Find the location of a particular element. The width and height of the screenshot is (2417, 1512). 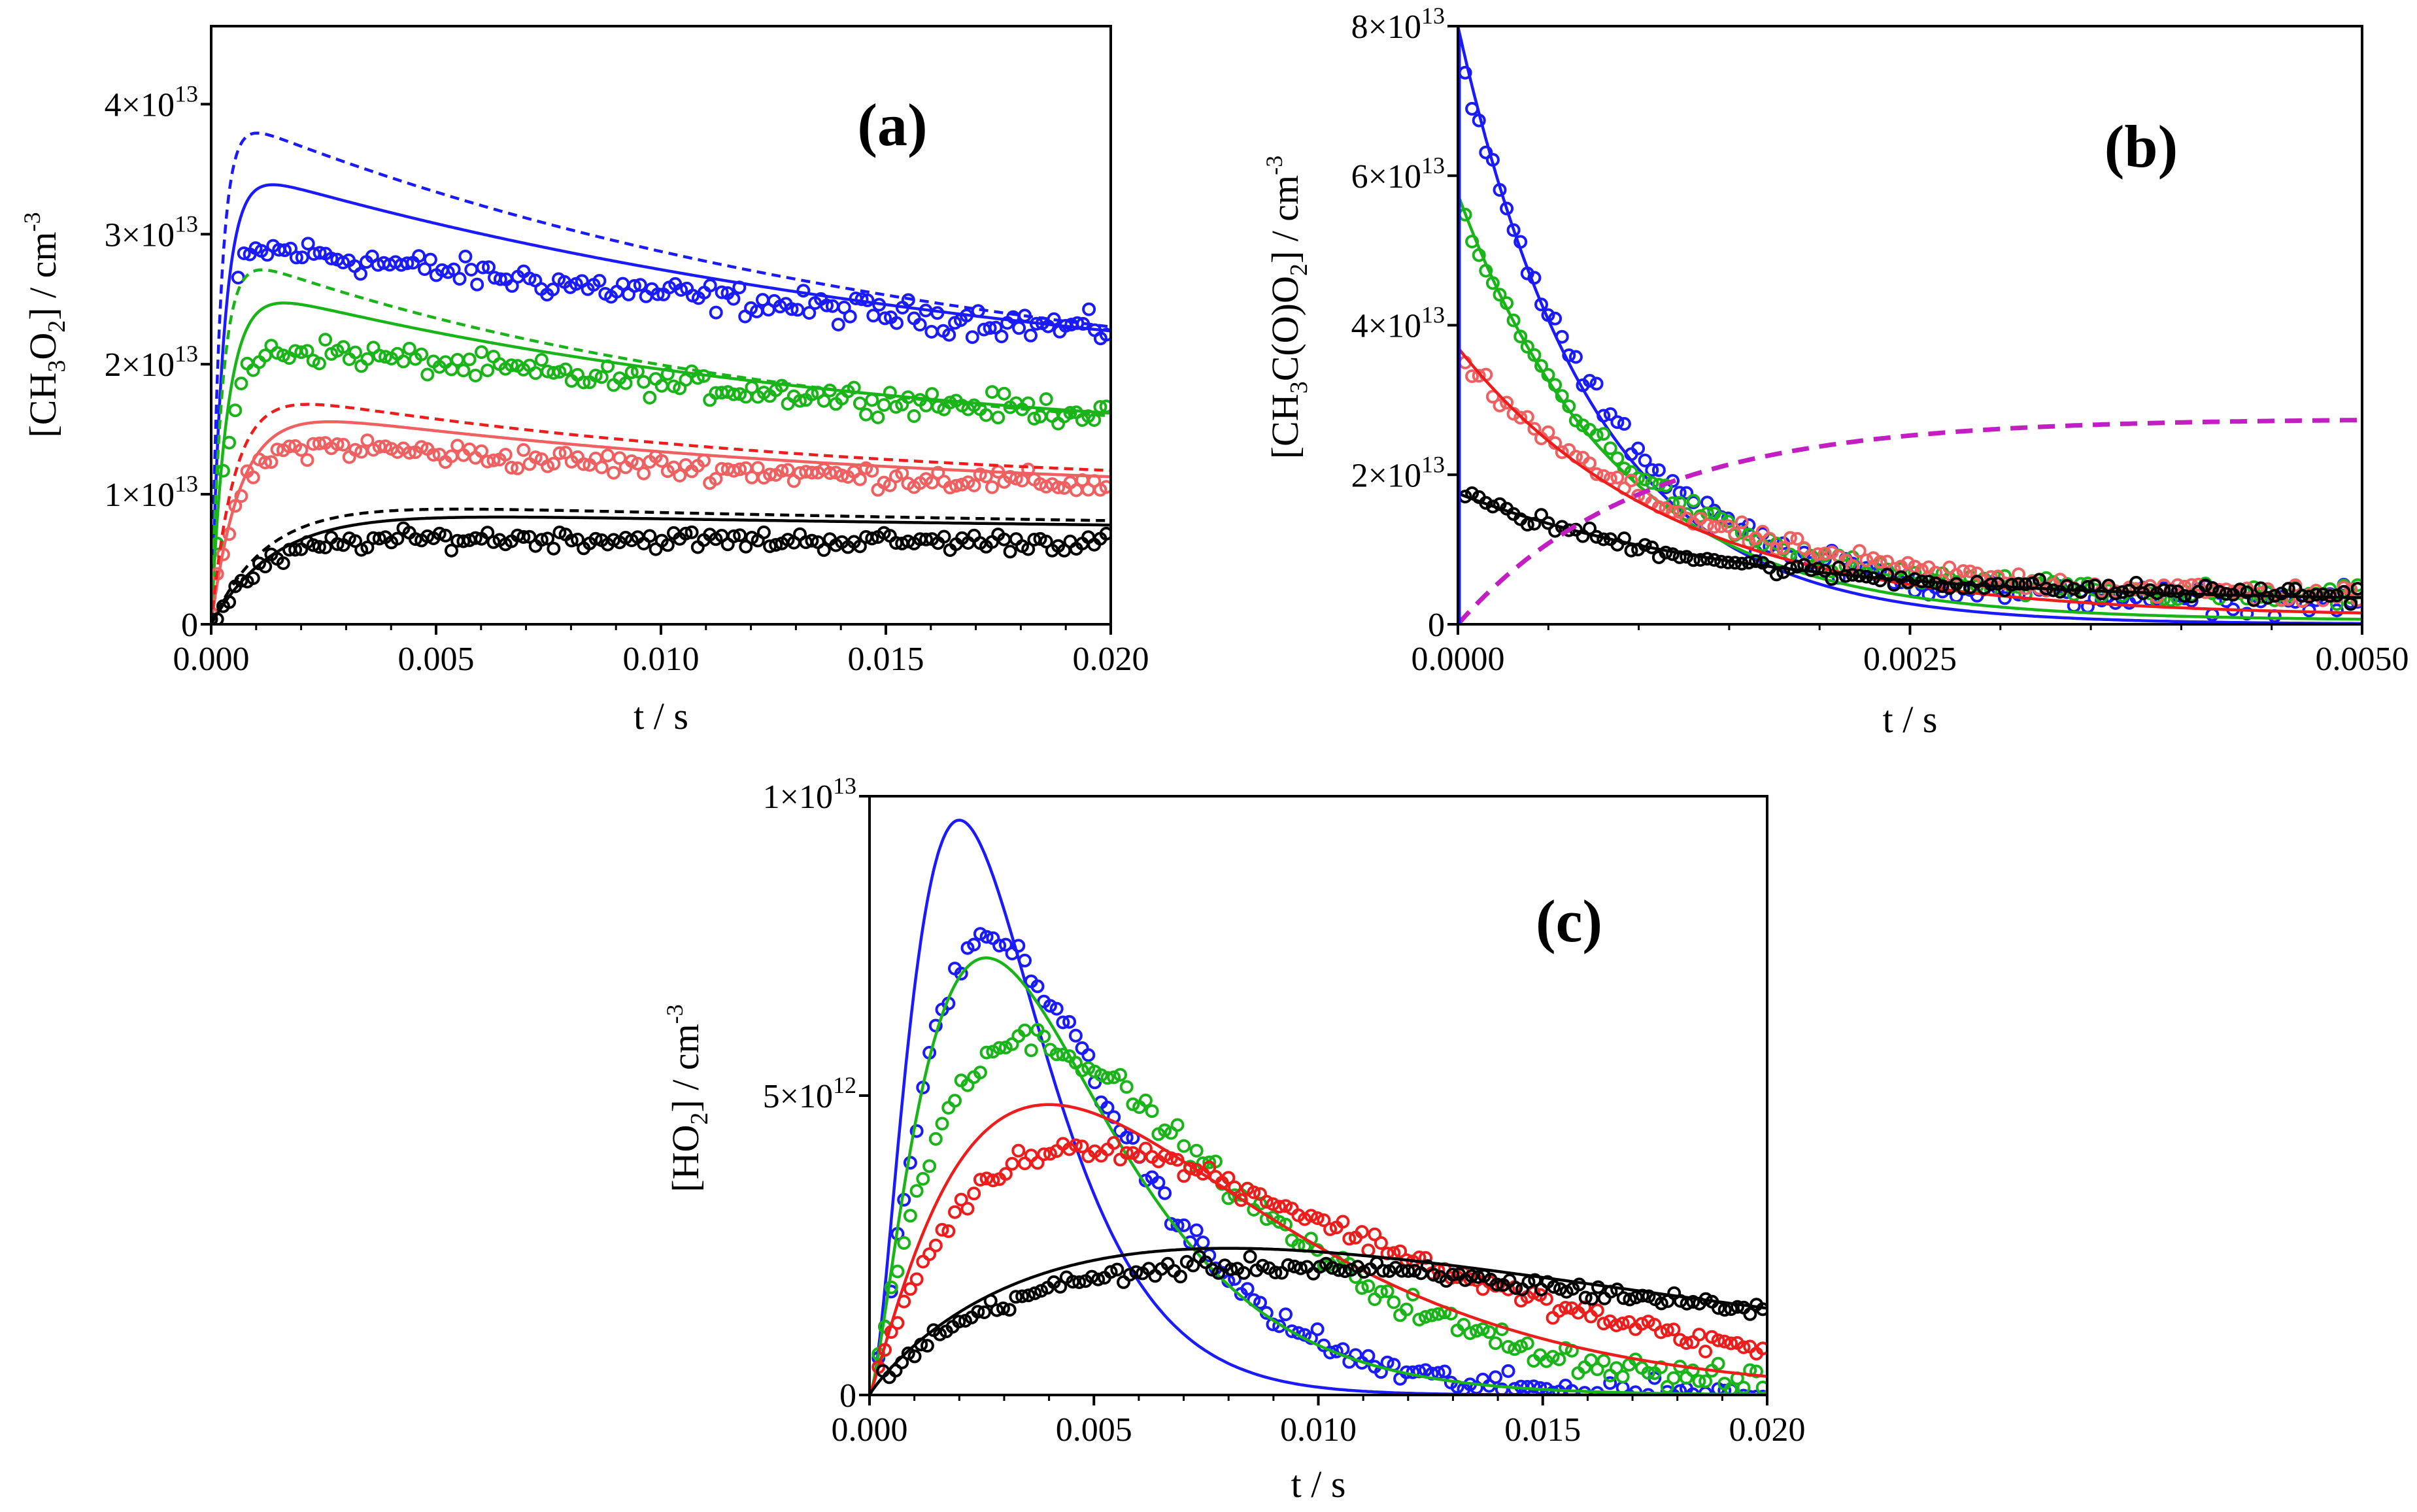

series-red-solid-line is located at coordinates (1318, 1249).